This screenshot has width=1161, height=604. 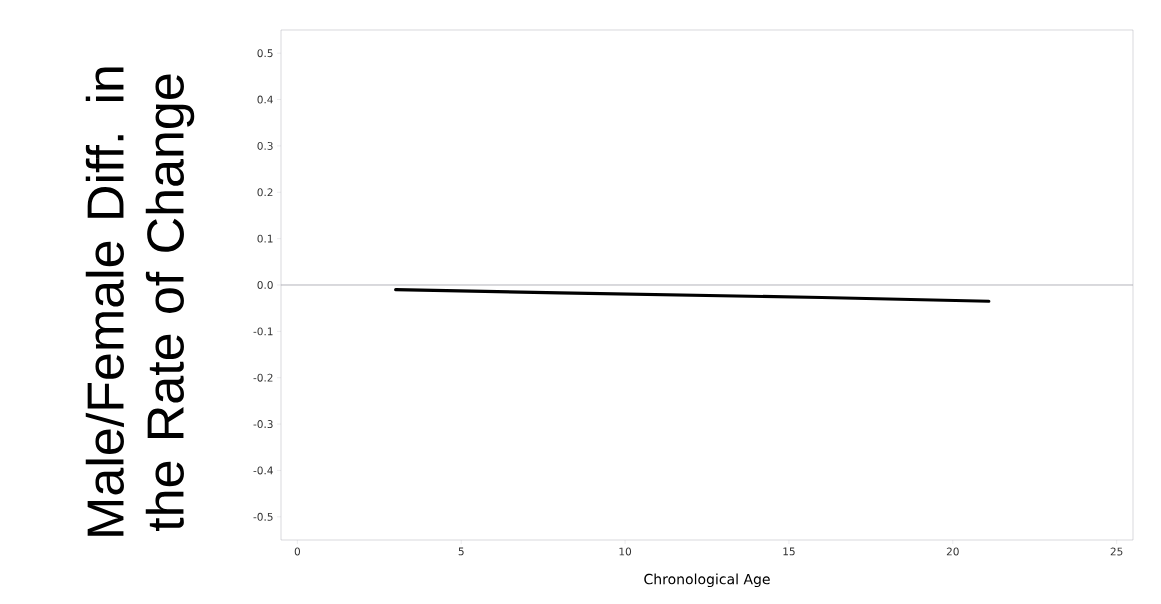 What do you see at coordinates (265, 53) in the screenshot?
I see `y-tick-label: 0.5` at bounding box center [265, 53].